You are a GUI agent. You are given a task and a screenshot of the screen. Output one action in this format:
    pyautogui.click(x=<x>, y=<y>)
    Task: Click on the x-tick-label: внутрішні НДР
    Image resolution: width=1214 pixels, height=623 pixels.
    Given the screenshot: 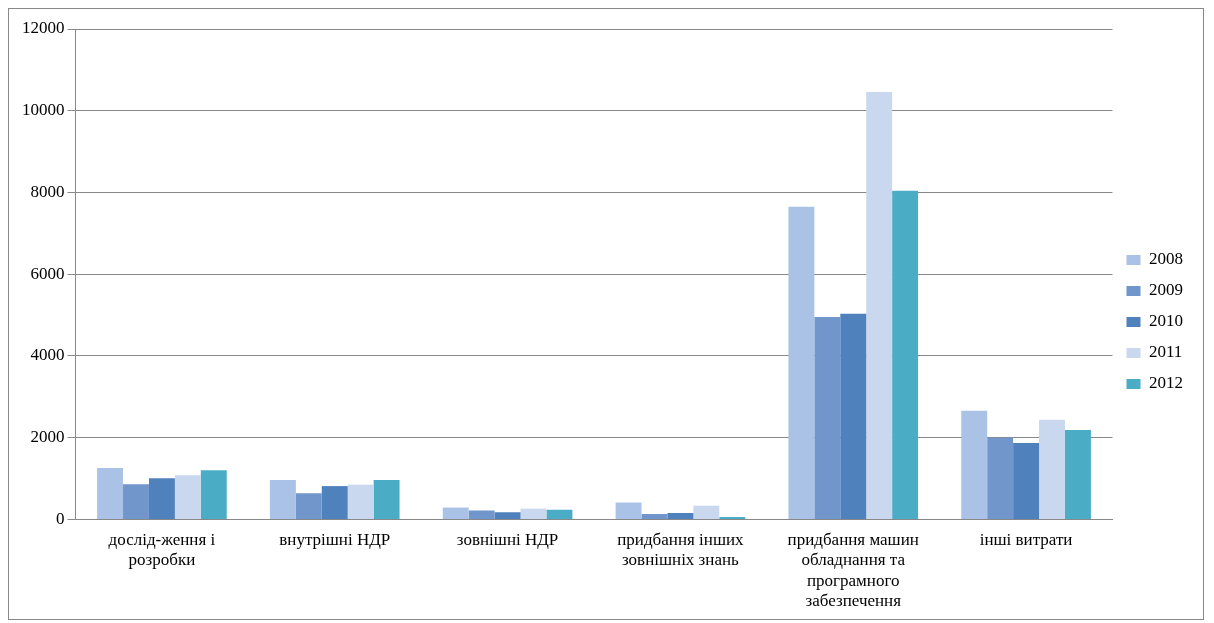 What is the action you would take?
    pyautogui.click(x=335, y=540)
    